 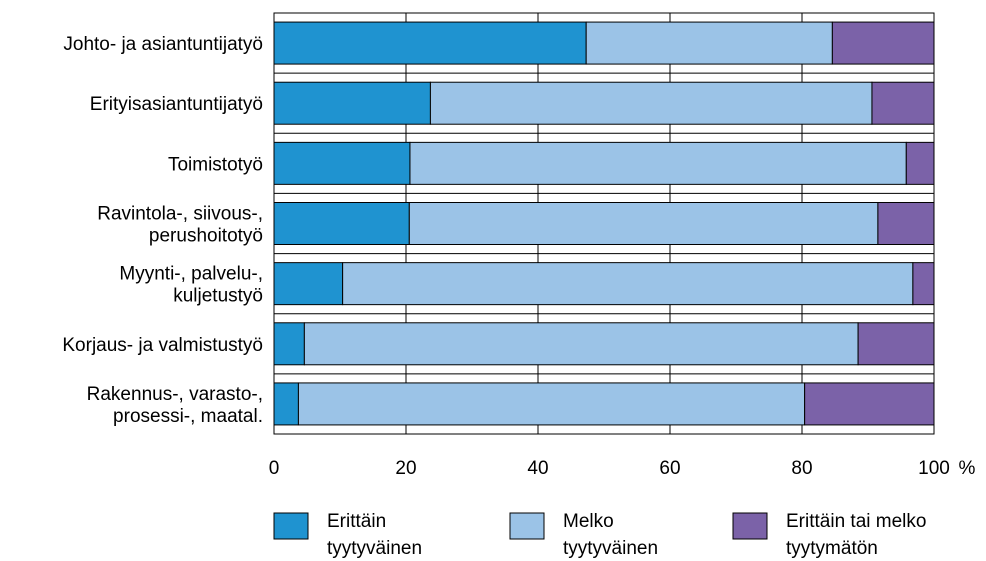 I want to click on x-tick-label-60: 60, so click(x=669, y=468).